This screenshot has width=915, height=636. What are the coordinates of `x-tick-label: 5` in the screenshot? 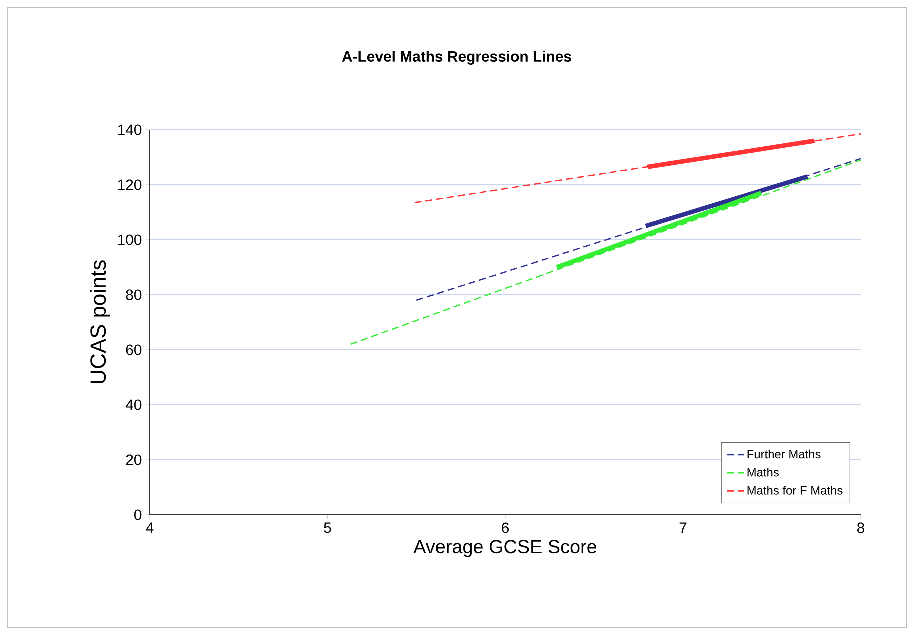 It's located at (328, 528).